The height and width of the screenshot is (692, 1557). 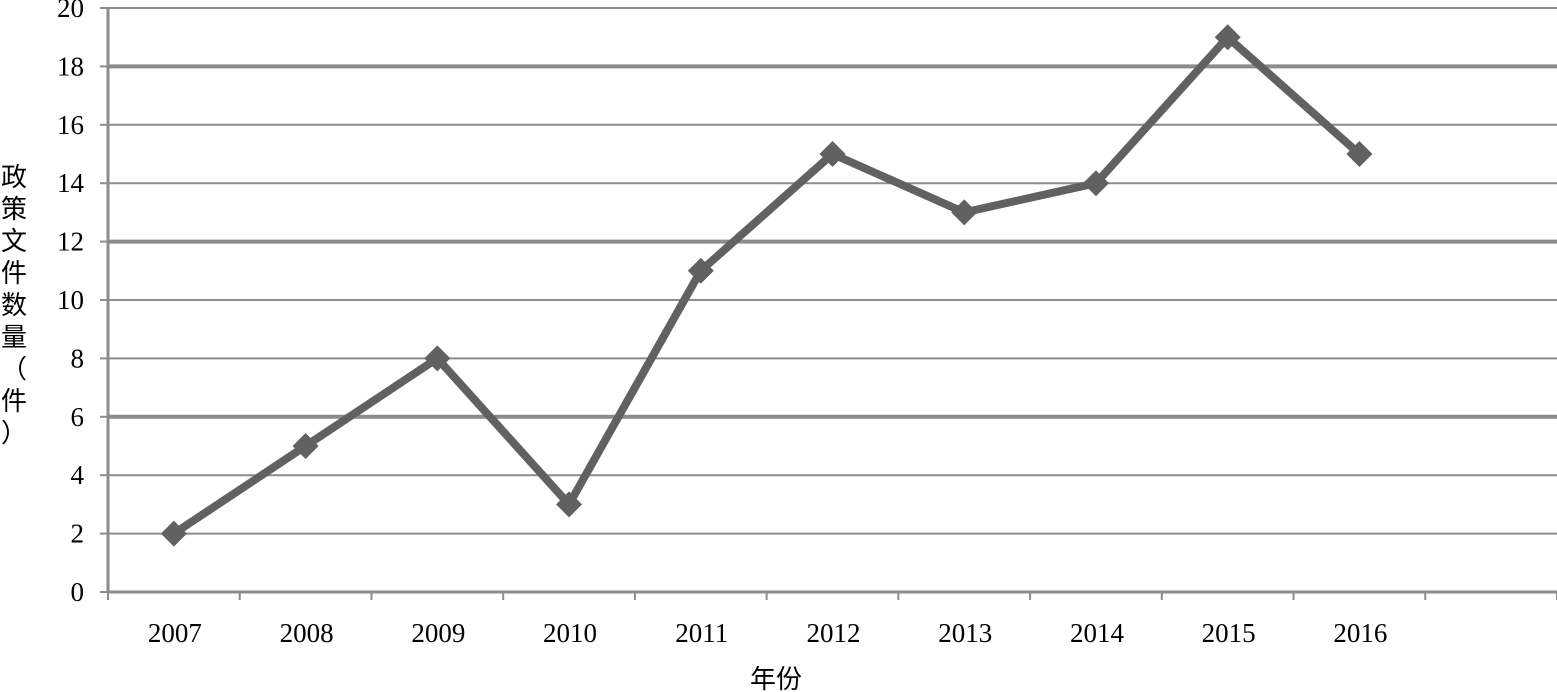 I want to click on x-tick-label: 2015, so click(x=1229, y=633).